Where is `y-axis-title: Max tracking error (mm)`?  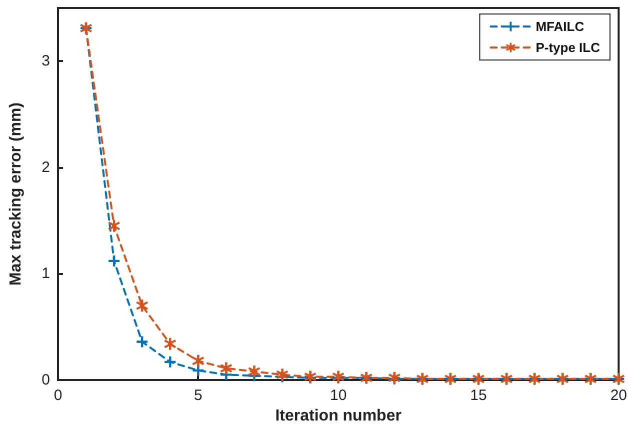 y-axis-title: Max tracking error (mm) is located at coordinates (16, 194).